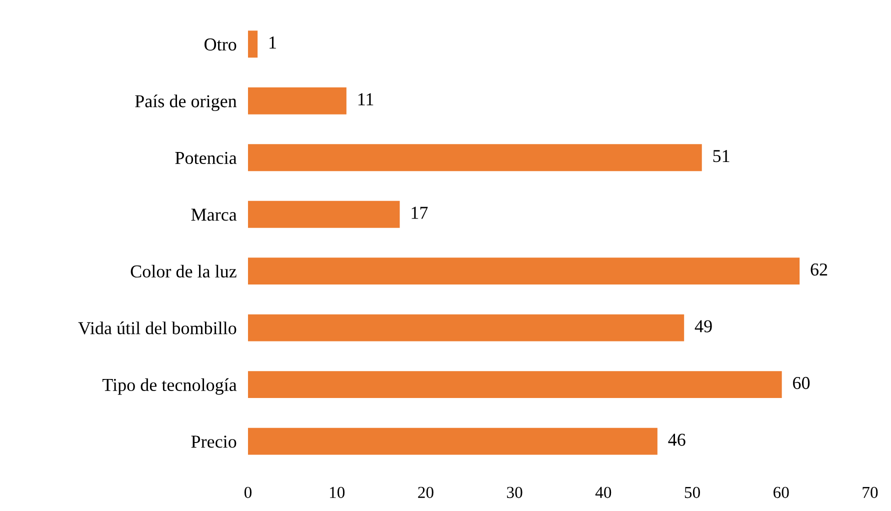 Image resolution: width=891 pixels, height=511 pixels. I want to click on data-label: 46, so click(677, 440).